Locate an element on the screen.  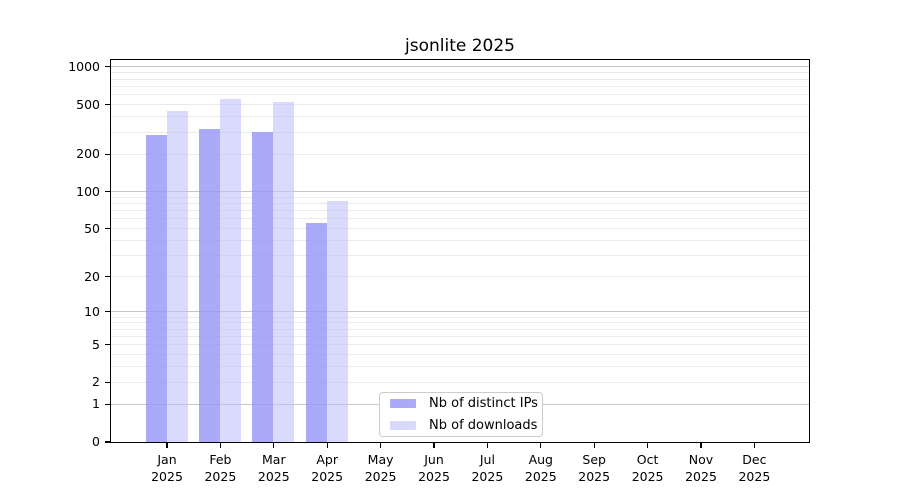
y-tick-label: 1 is located at coordinates (96, 404).